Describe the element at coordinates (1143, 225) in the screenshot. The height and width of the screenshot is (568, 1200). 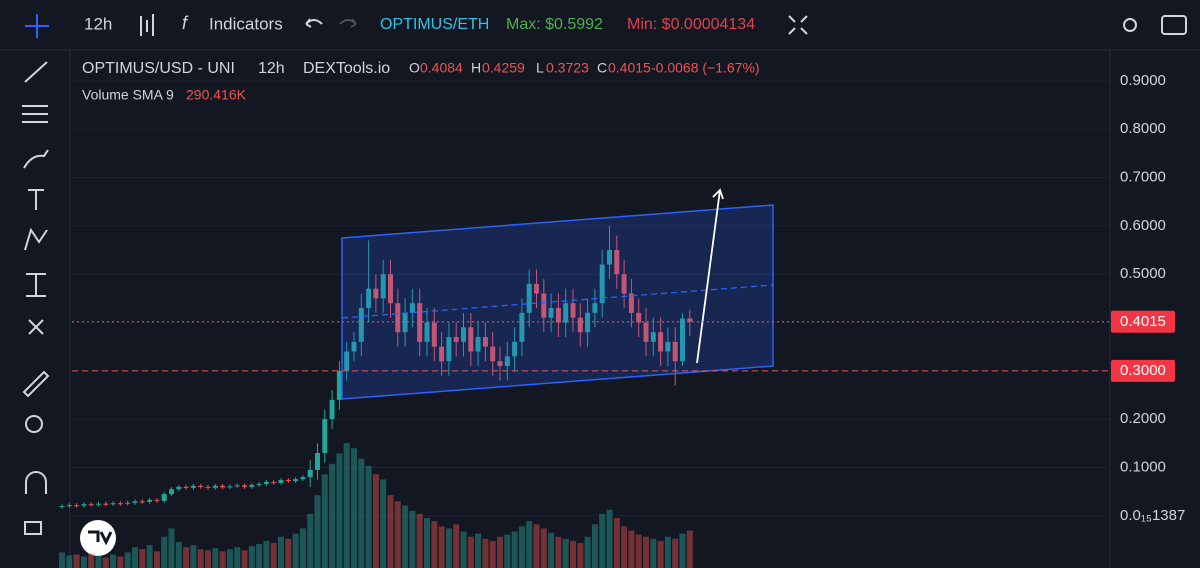
I see `y-tick-label: 0.6000` at that location.